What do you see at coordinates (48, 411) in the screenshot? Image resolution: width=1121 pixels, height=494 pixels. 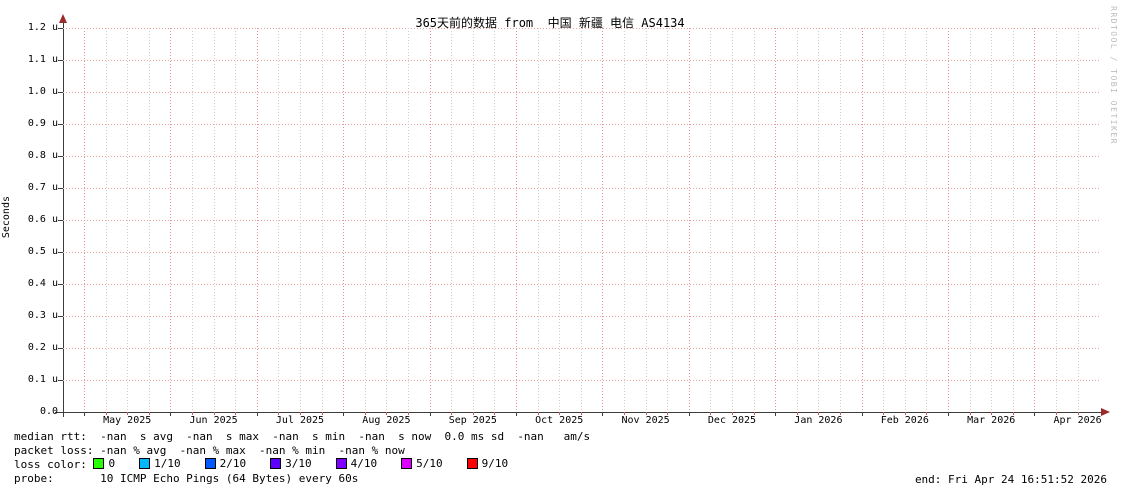 I see `y-tick-label: 0.0` at bounding box center [48, 411].